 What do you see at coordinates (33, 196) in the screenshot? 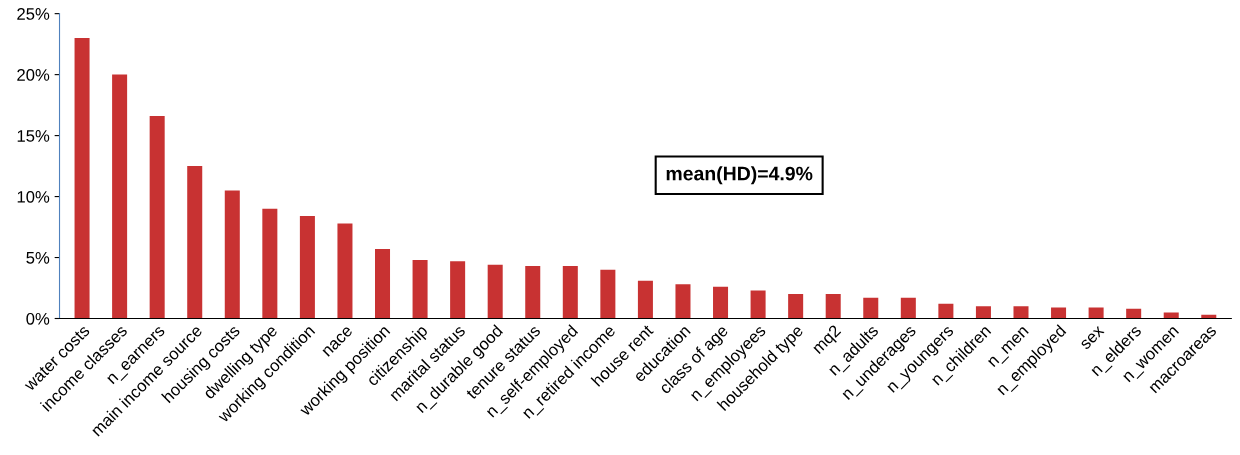
I see `y-tick-label: 10%` at bounding box center [33, 196].